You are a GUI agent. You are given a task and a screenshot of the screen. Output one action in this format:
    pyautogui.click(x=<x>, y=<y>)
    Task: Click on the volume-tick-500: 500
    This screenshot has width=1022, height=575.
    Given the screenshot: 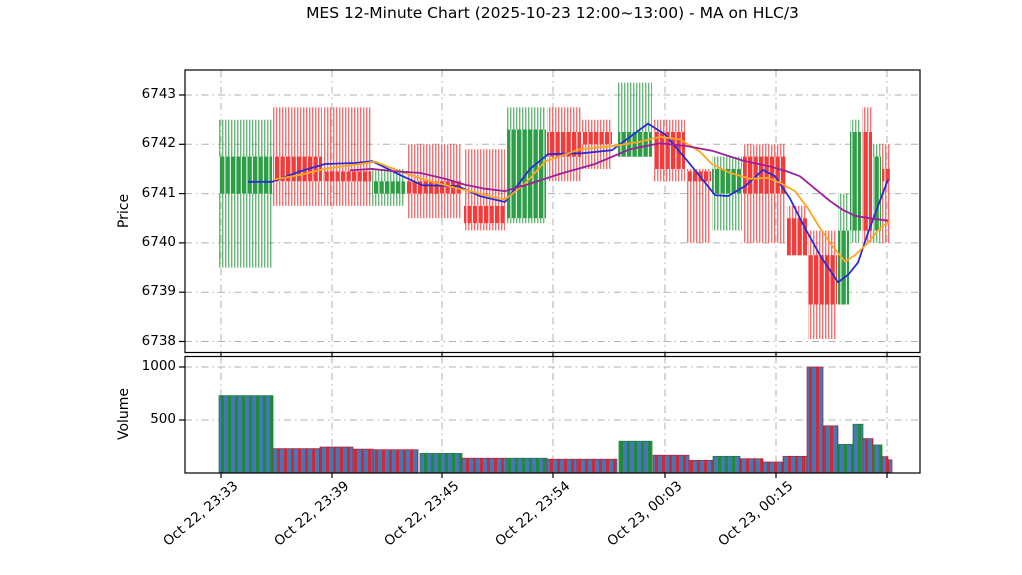 What is the action you would take?
    pyautogui.click(x=163, y=419)
    